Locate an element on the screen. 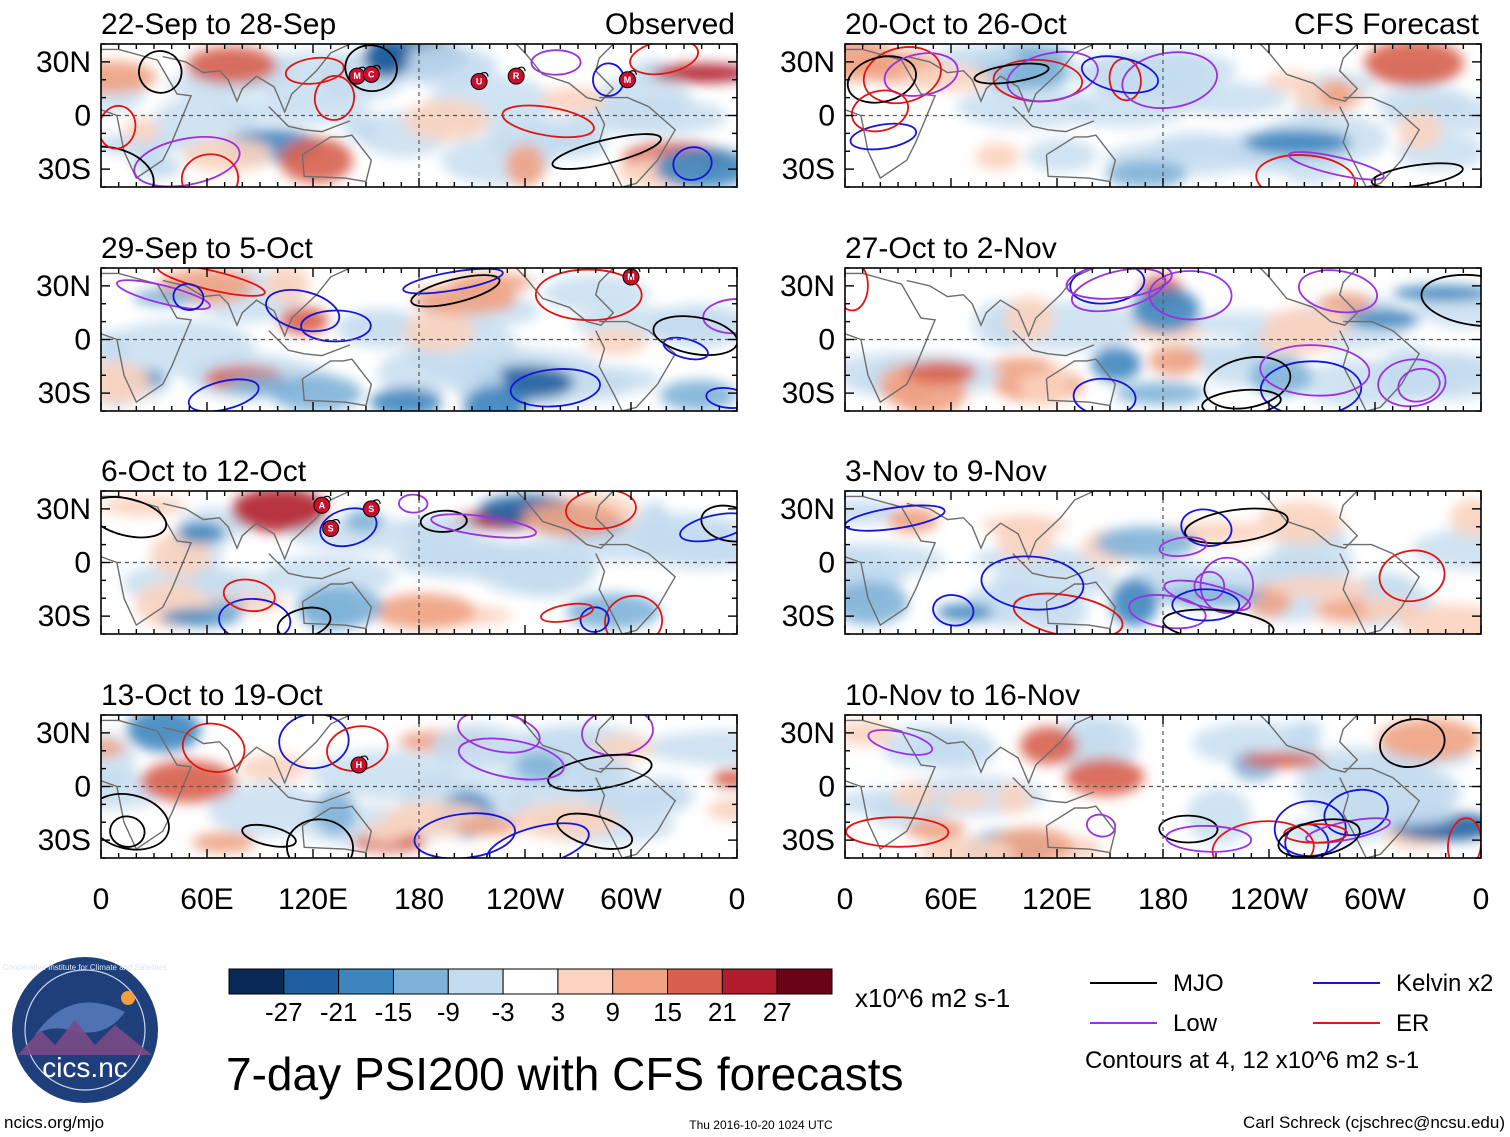 The height and width of the screenshot is (1137, 1510). column-label: CFS Forecast is located at coordinates (1387, 24).